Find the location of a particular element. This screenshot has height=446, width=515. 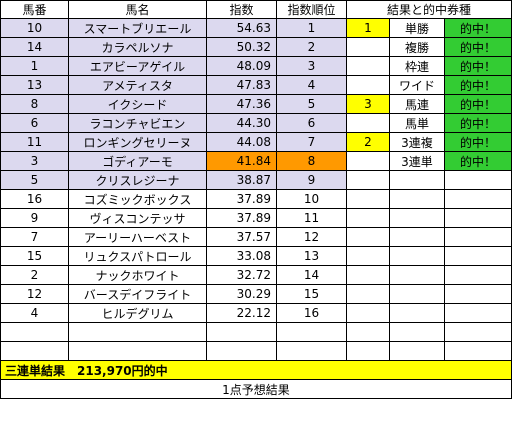

horse-rank: 3 is located at coordinates (312, 66).